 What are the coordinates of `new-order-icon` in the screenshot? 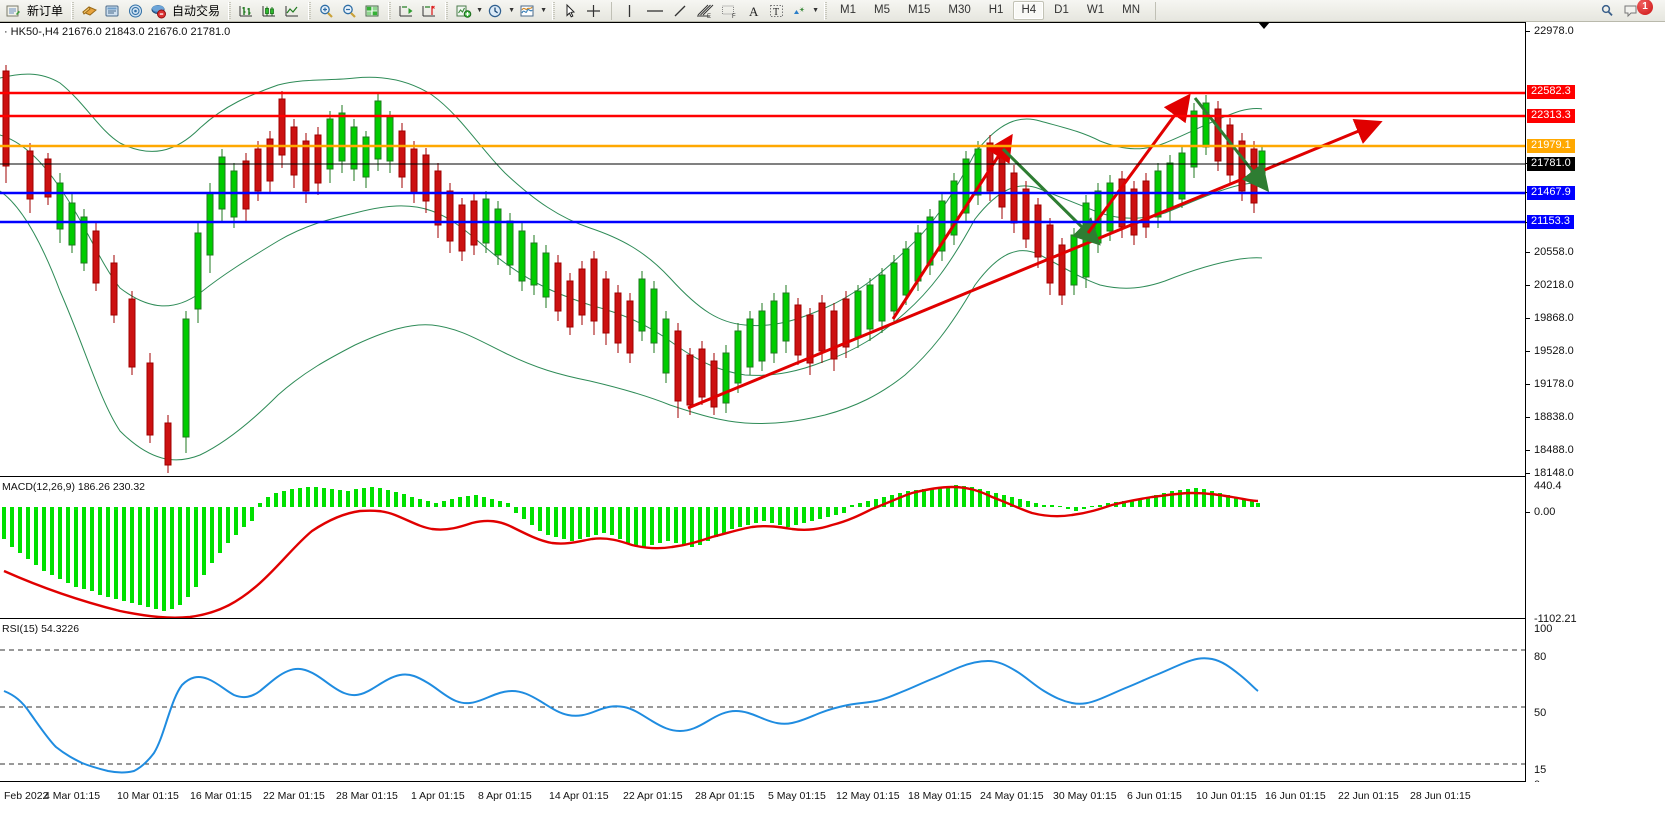 It's located at (13, 11).